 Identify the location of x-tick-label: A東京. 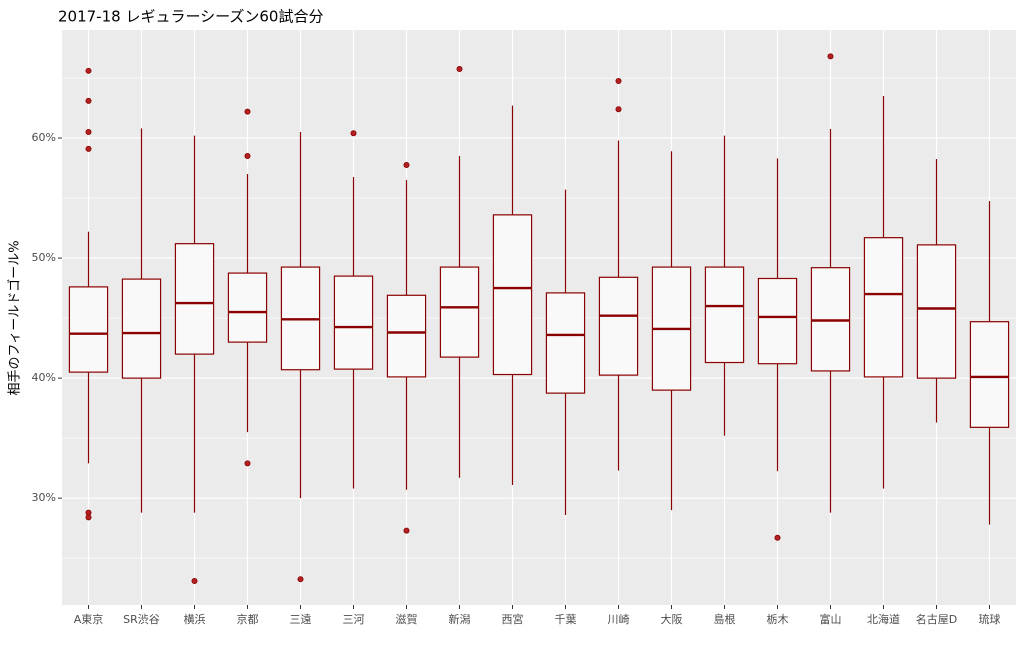
(89, 619).